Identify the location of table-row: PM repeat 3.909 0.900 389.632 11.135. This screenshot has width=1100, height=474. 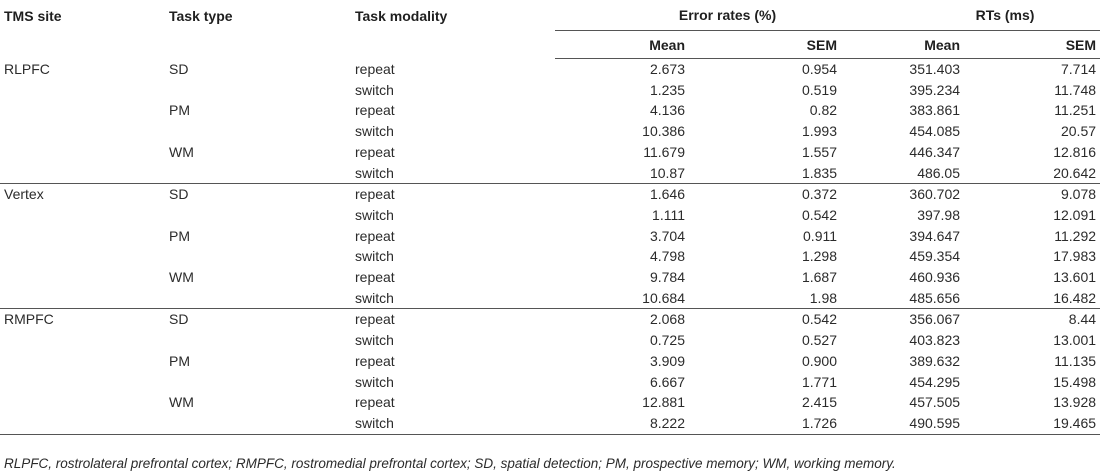
(550, 361).